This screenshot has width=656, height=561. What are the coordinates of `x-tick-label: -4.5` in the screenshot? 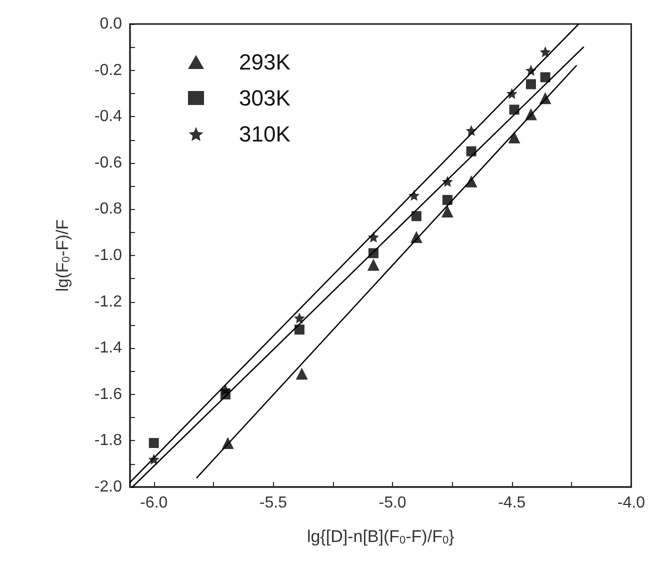 It's located at (512, 503).